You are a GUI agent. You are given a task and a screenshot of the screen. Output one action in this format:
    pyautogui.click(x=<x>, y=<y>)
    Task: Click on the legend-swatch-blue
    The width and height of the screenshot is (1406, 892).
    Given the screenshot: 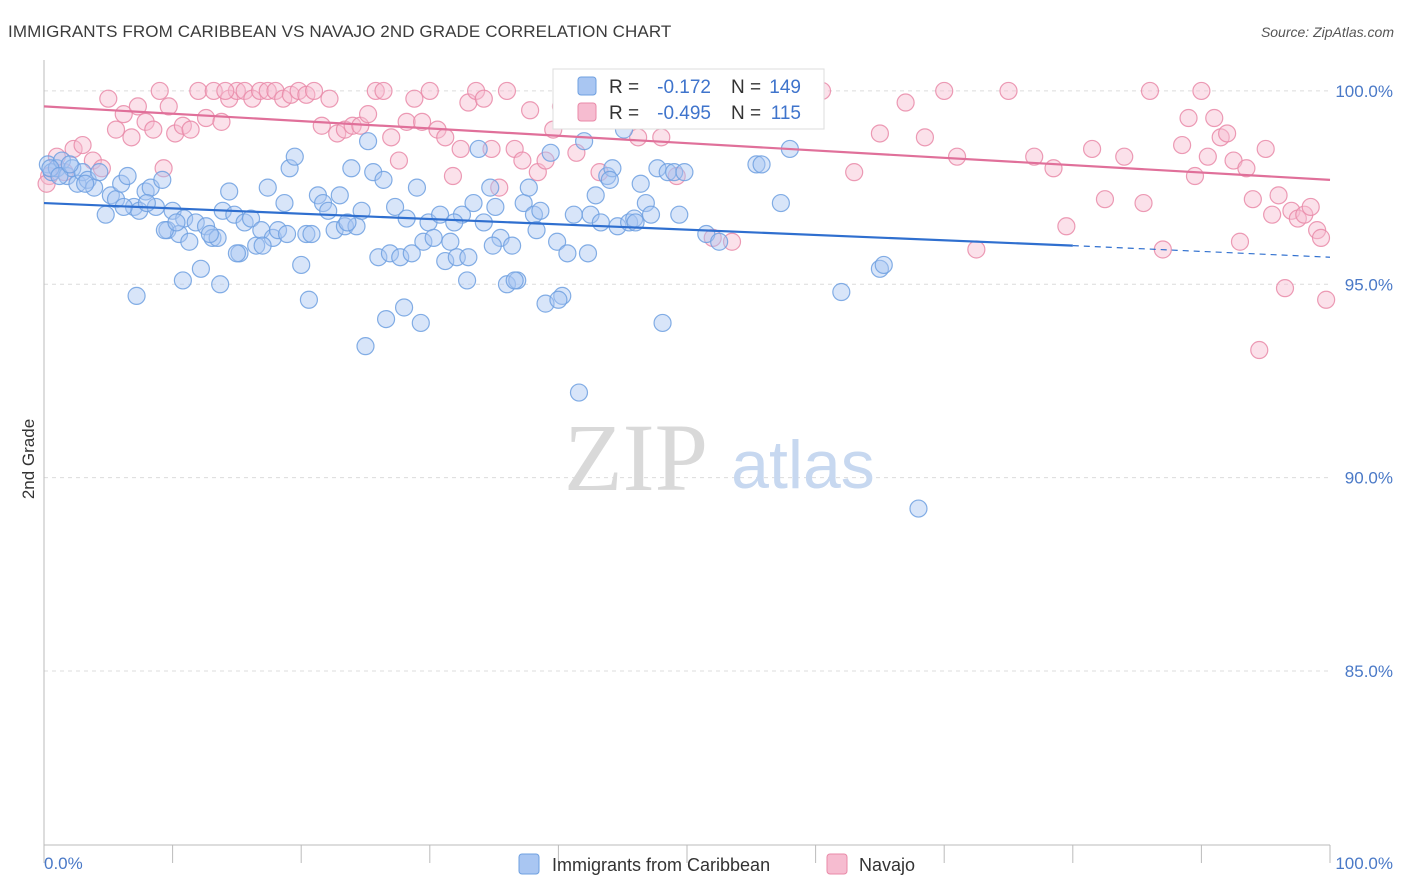 What is the action you would take?
    pyautogui.click(x=529, y=864)
    